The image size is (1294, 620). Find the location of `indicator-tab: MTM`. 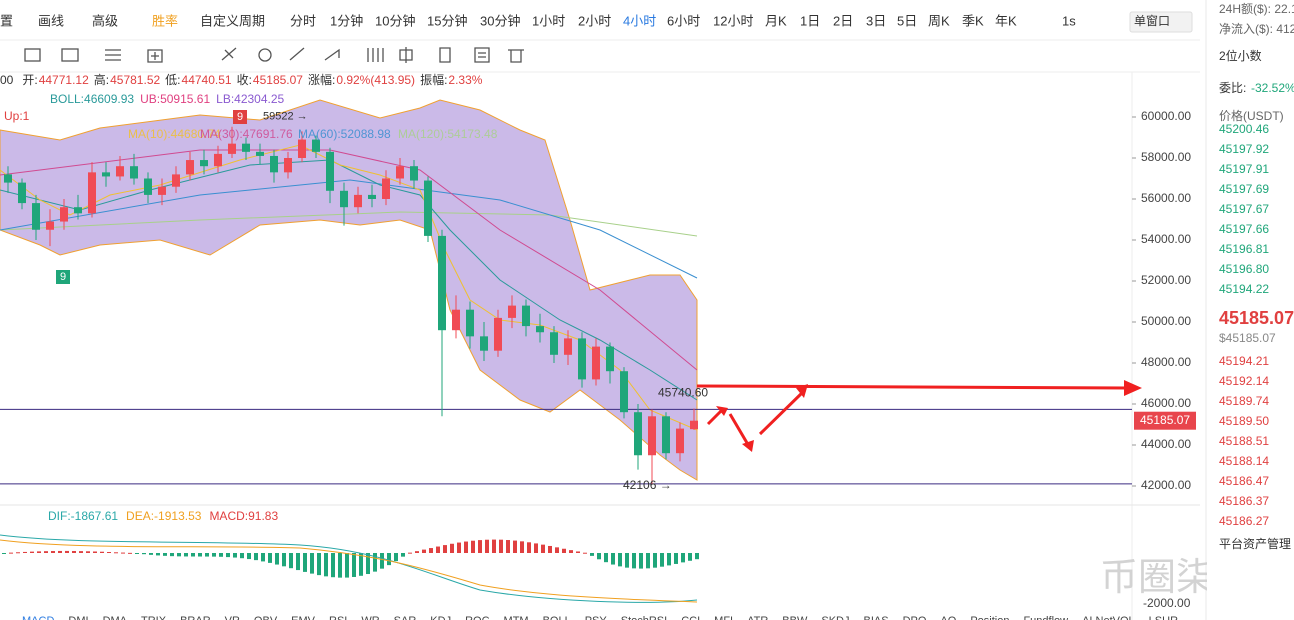

indicator-tab: MTM is located at coordinates (516, 617).